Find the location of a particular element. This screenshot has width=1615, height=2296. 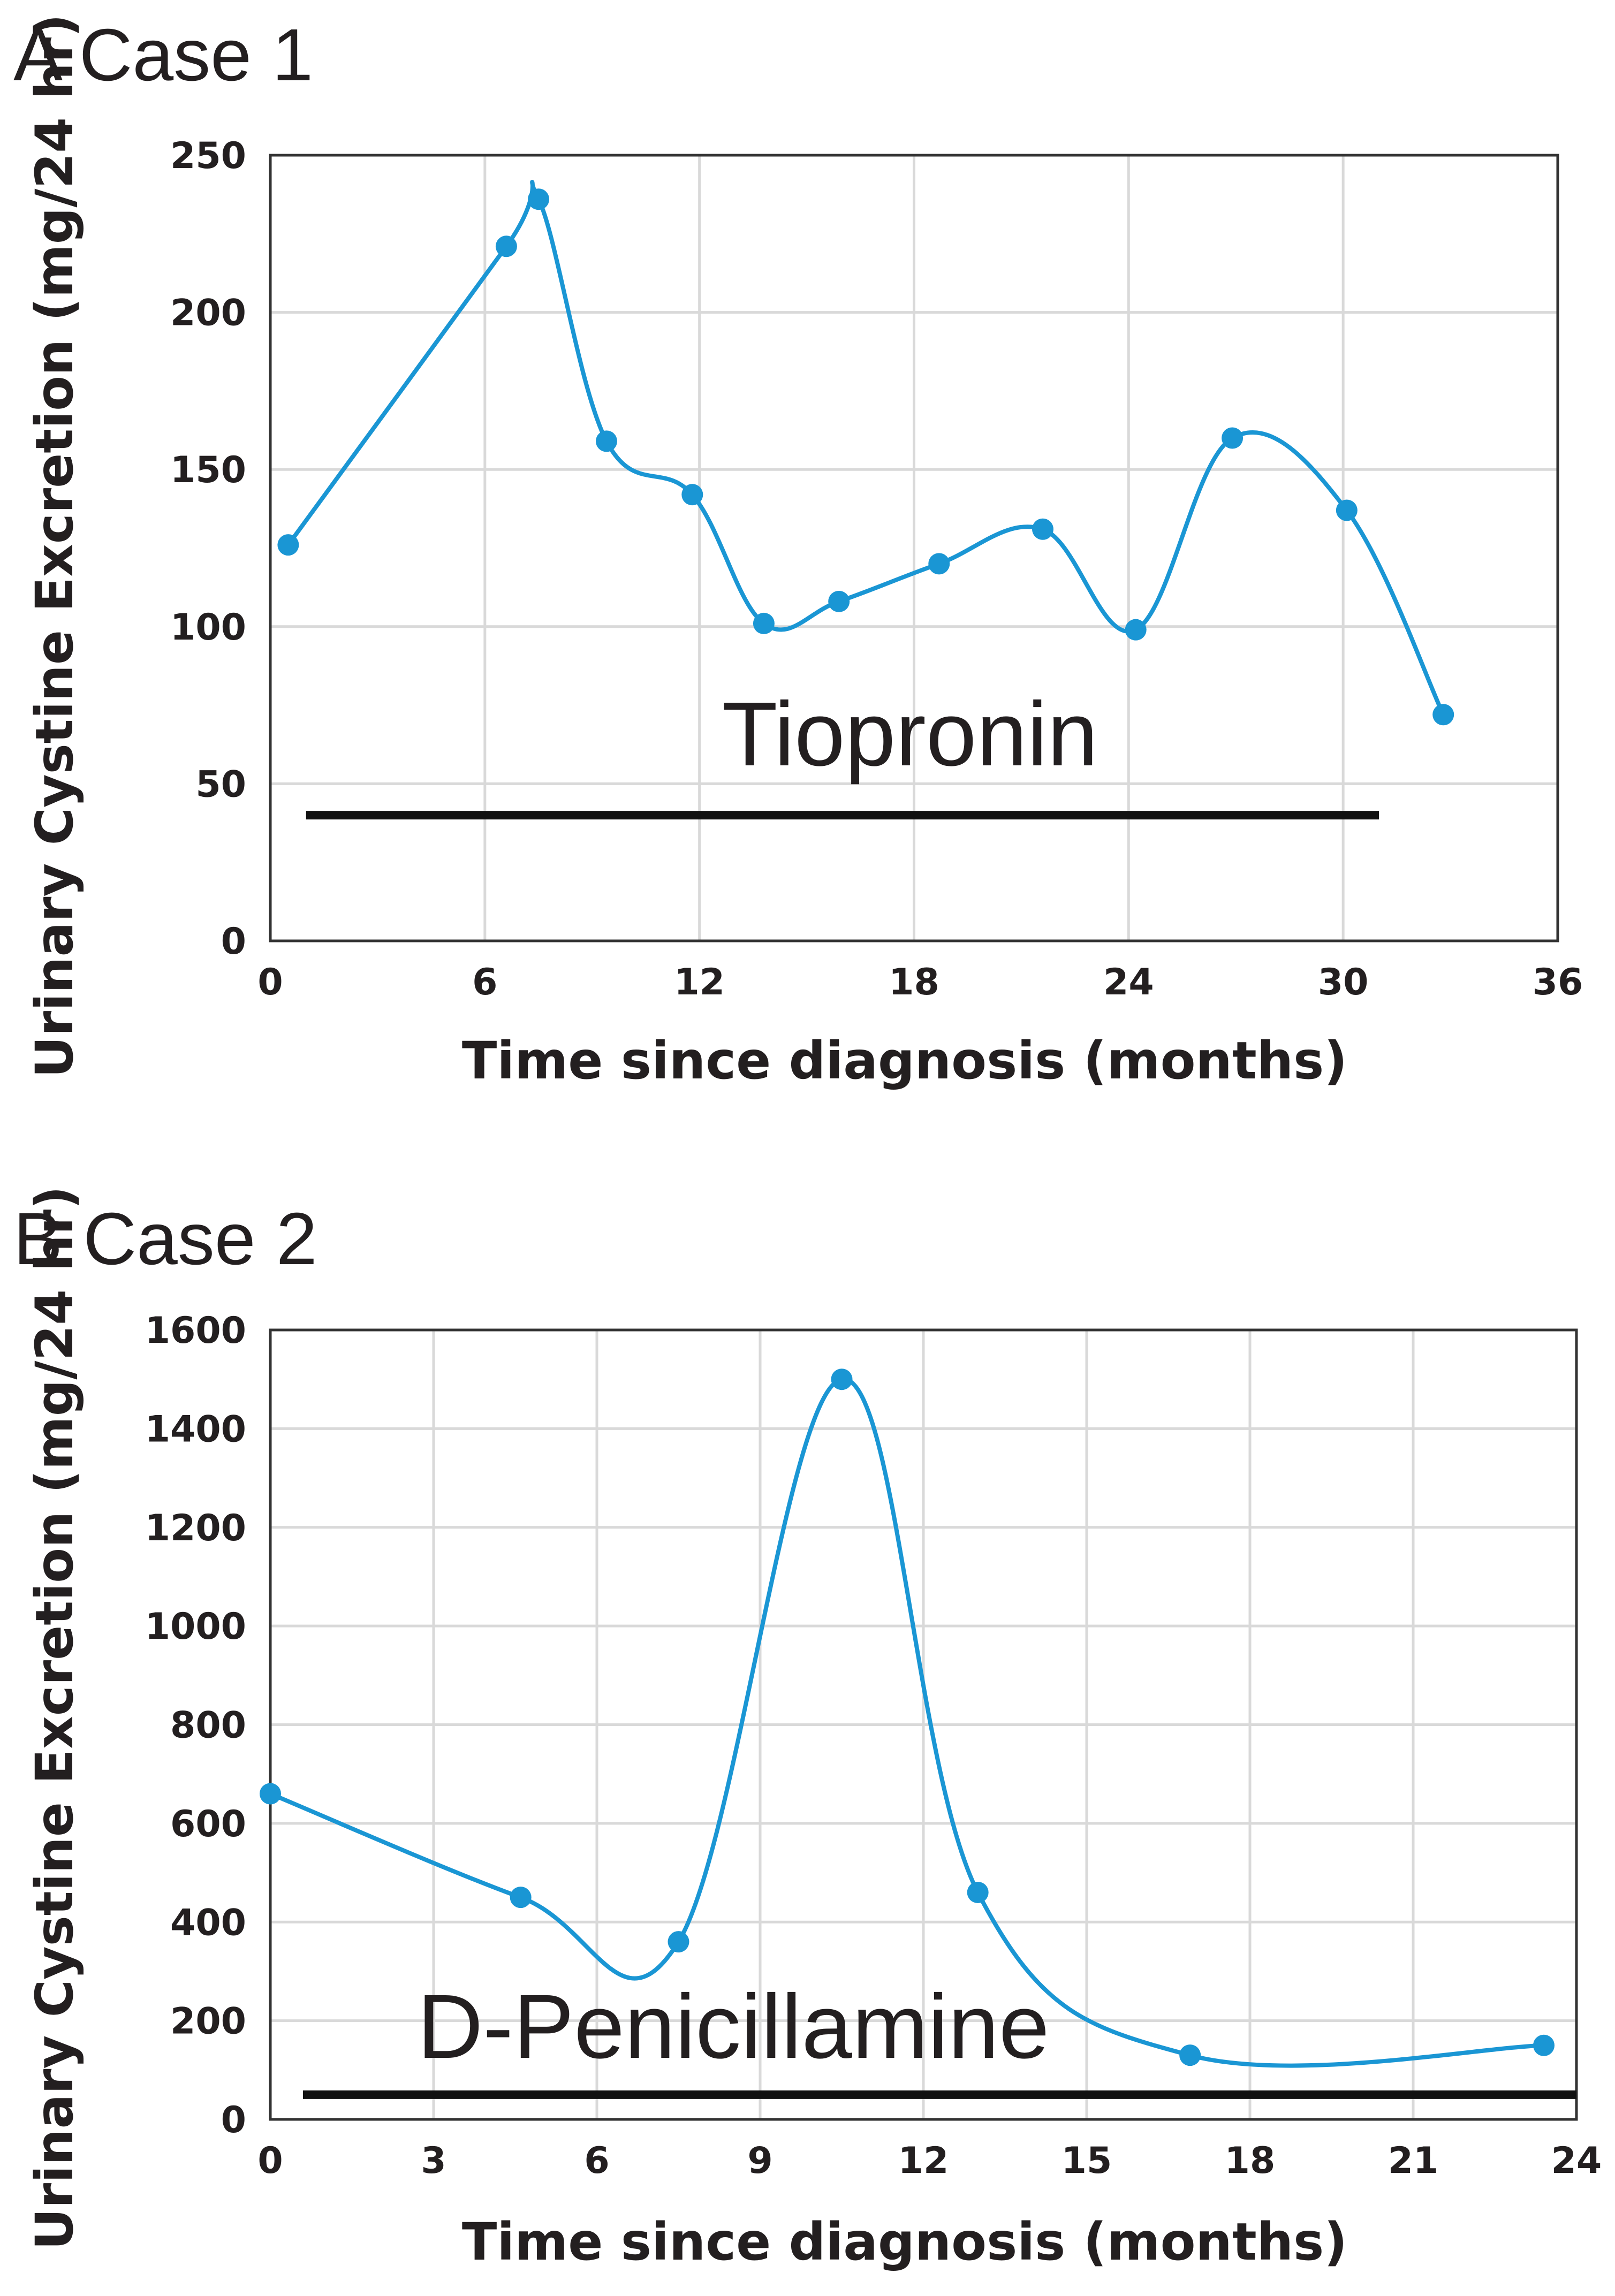

panel-b-x-tick-label: 6 is located at coordinates (596, 2161).